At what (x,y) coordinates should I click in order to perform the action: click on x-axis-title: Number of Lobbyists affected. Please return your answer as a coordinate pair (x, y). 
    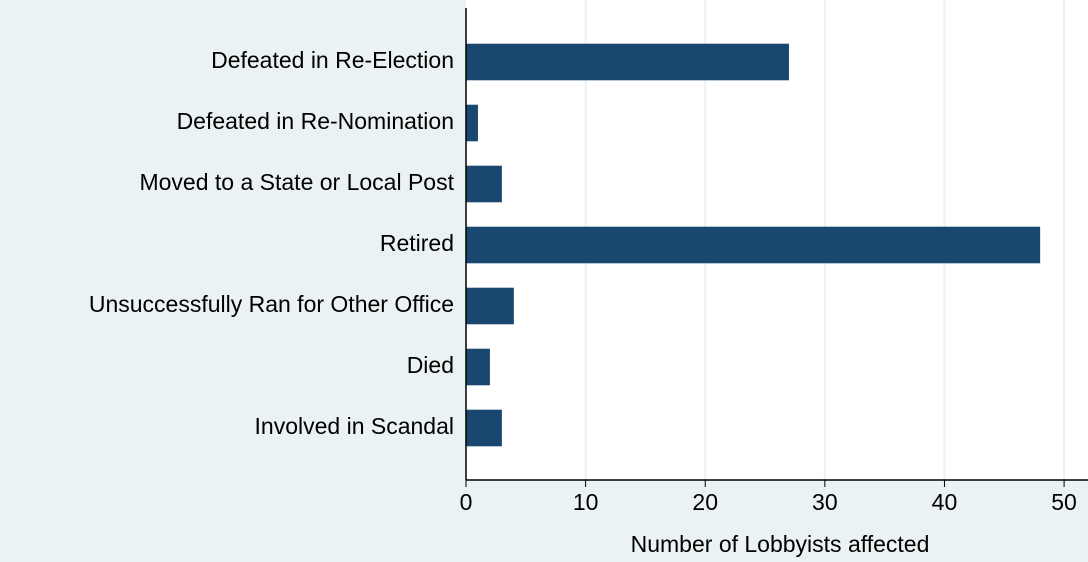
    Looking at the image, I should click on (780, 544).